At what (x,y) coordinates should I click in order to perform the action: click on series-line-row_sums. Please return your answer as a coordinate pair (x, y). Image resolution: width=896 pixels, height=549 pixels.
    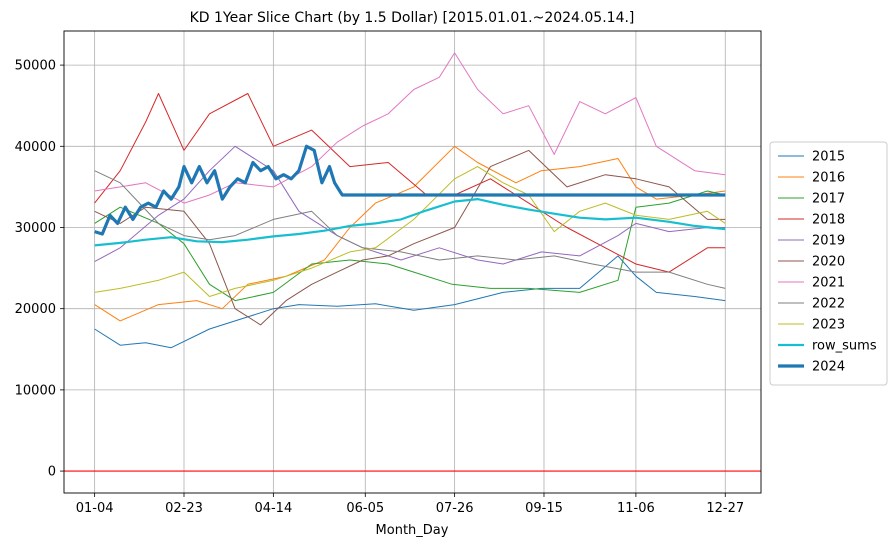
    Looking at the image, I should click on (410, 222).